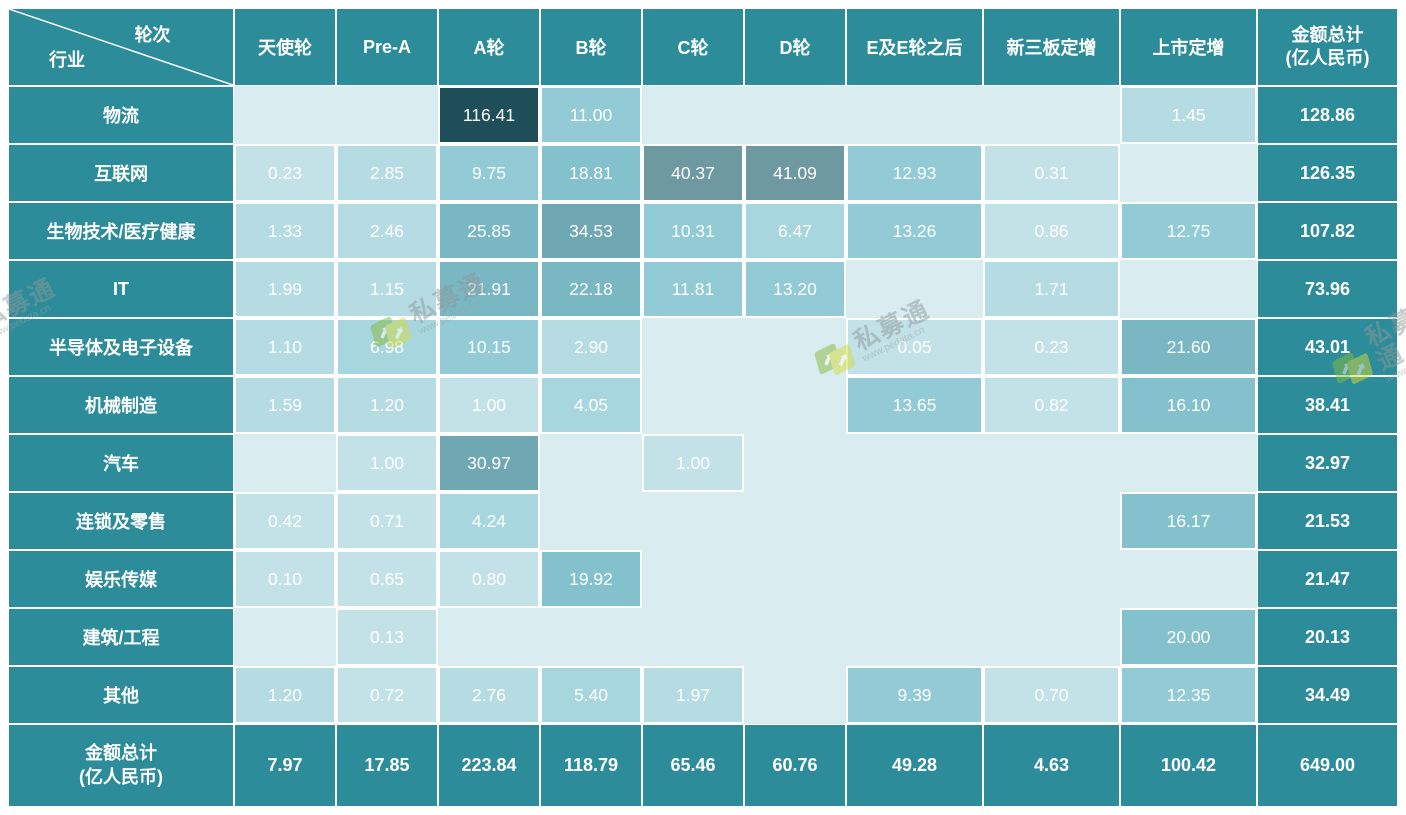 The width and height of the screenshot is (1406, 815). I want to click on corner-header-cell: 轮次 行业, so click(121, 47).